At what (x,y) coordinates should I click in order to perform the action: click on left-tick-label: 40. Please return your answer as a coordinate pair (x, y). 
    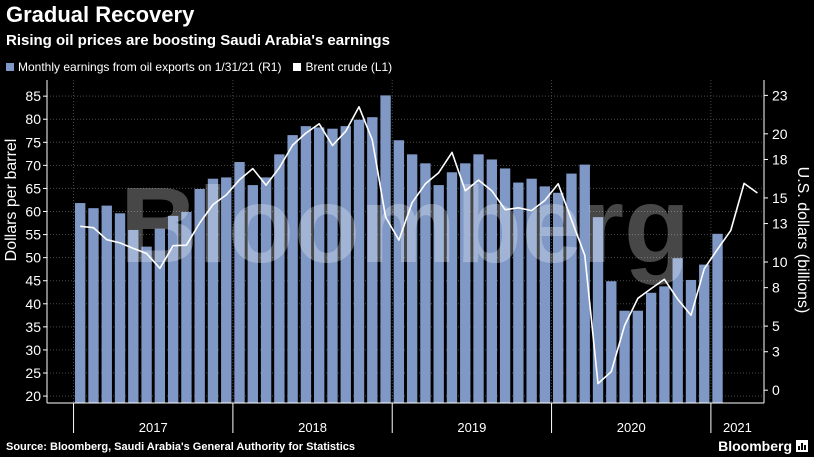
    Looking at the image, I should click on (33, 304).